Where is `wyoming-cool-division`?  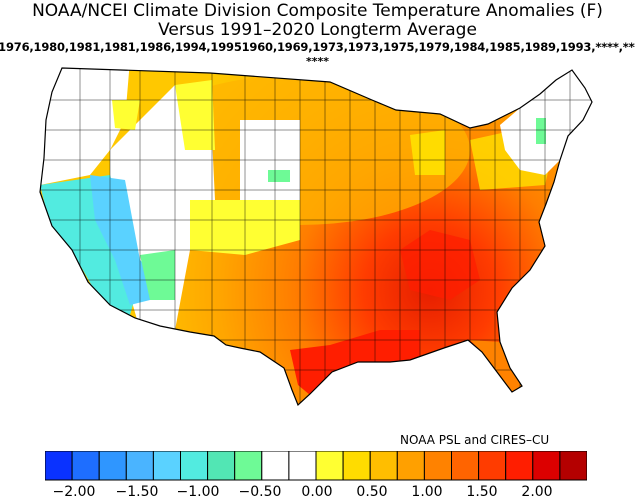 wyoming-cool-division is located at coordinates (279, 176).